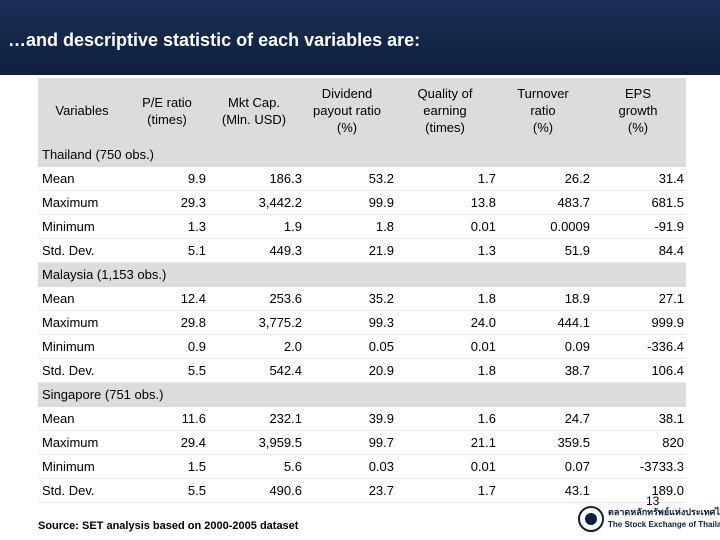  What do you see at coordinates (381, 202) in the screenshot?
I see `table-cell: 99.9` at bounding box center [381, 202].